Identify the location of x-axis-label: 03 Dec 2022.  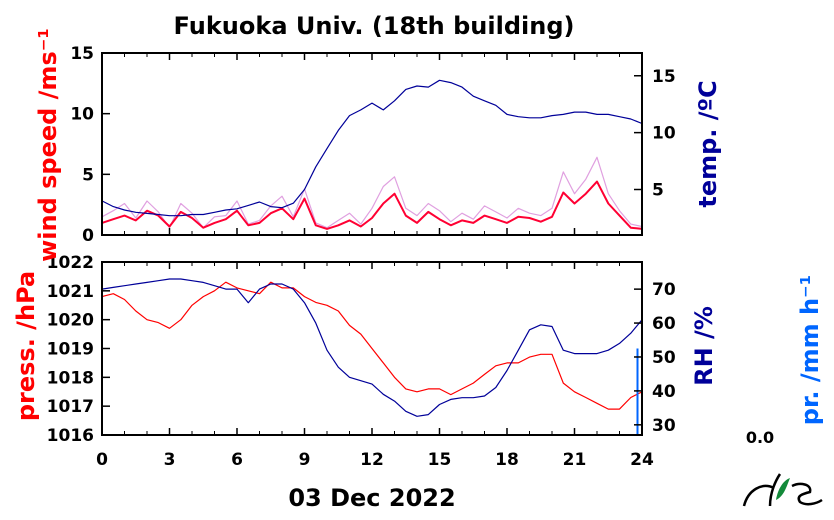
(371, 498).